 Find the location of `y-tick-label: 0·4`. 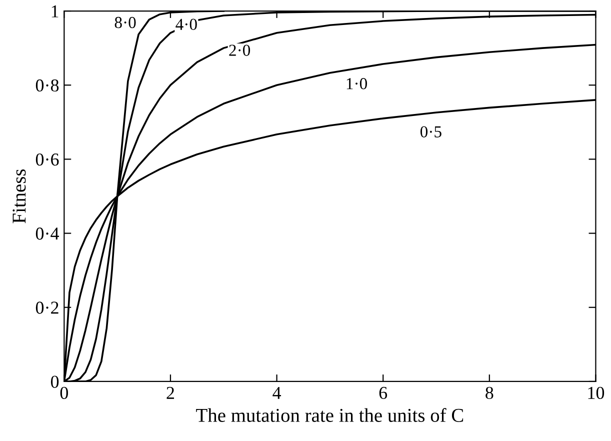

y-tick-label: 0·4 is located at coordinates (48, 234).